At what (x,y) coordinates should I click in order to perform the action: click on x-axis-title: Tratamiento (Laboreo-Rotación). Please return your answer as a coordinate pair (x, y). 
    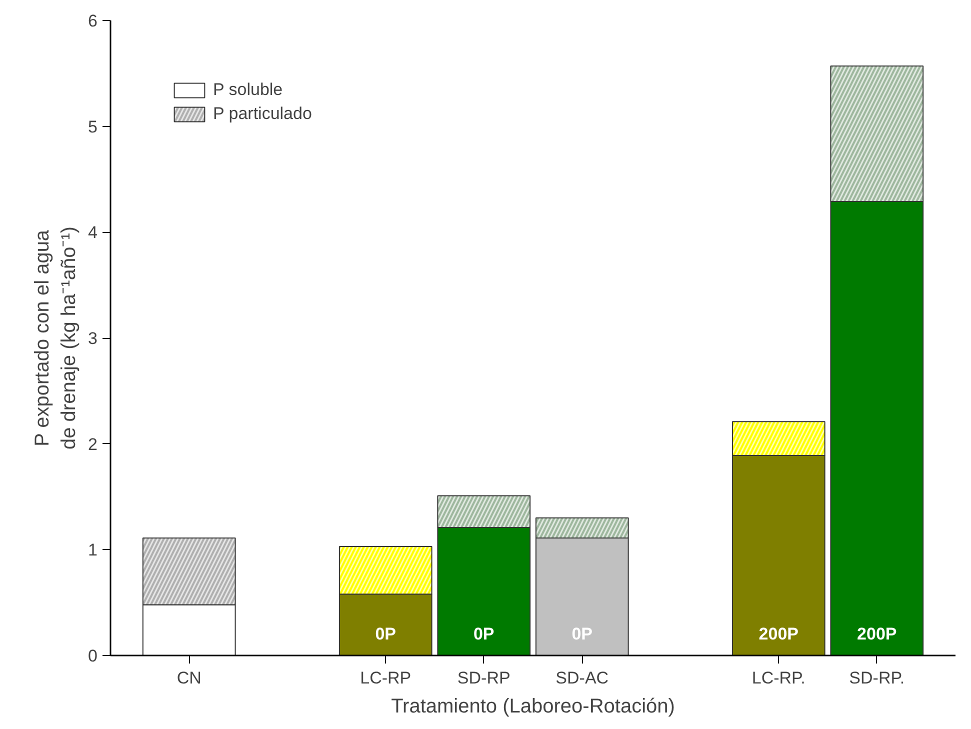
    Looking at the image, I should click on (533, 707).